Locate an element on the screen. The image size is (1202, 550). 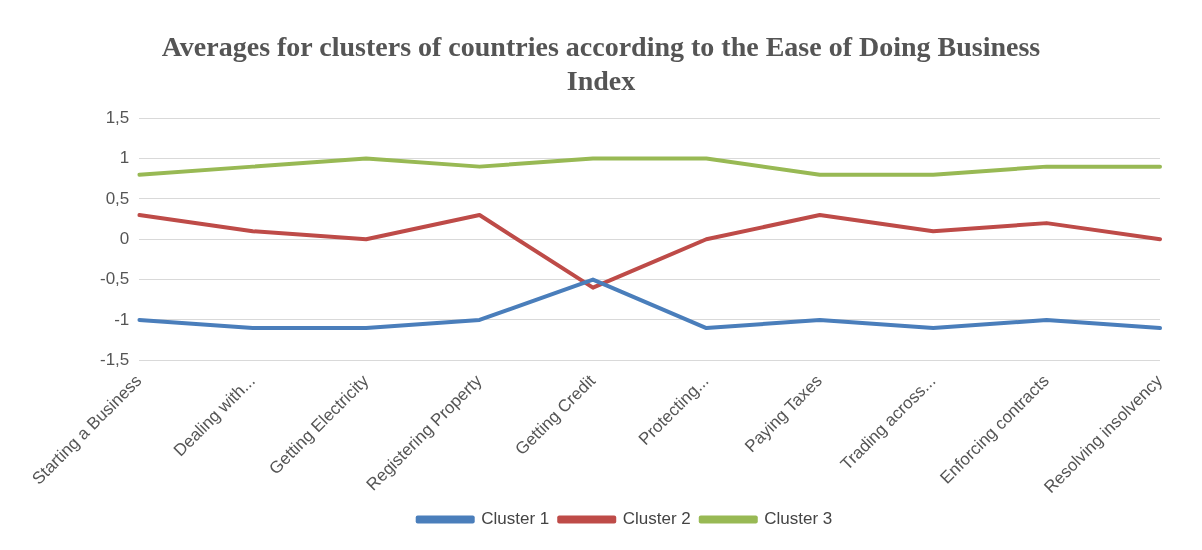
legend-label: Cluster 1 is located at coordinates (515, 519).